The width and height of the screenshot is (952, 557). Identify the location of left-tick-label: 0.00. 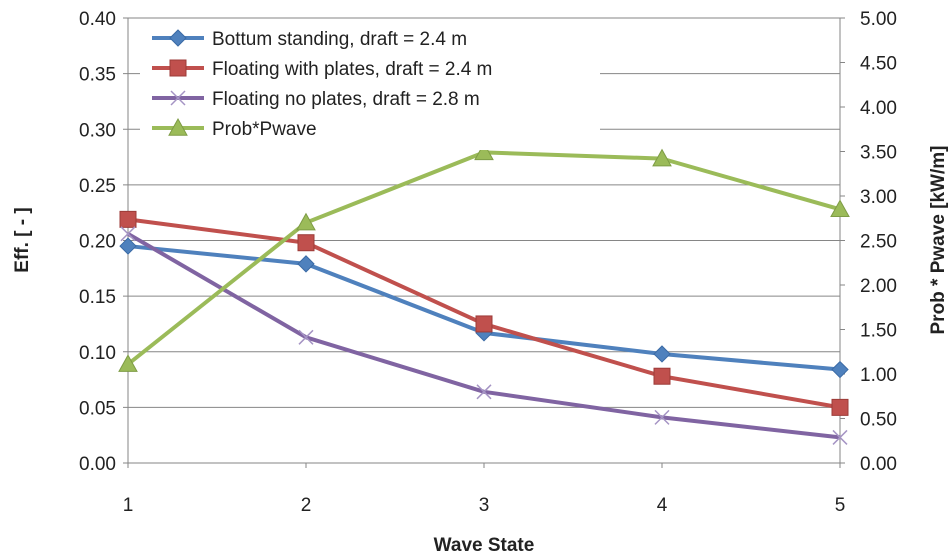
(97, 464).